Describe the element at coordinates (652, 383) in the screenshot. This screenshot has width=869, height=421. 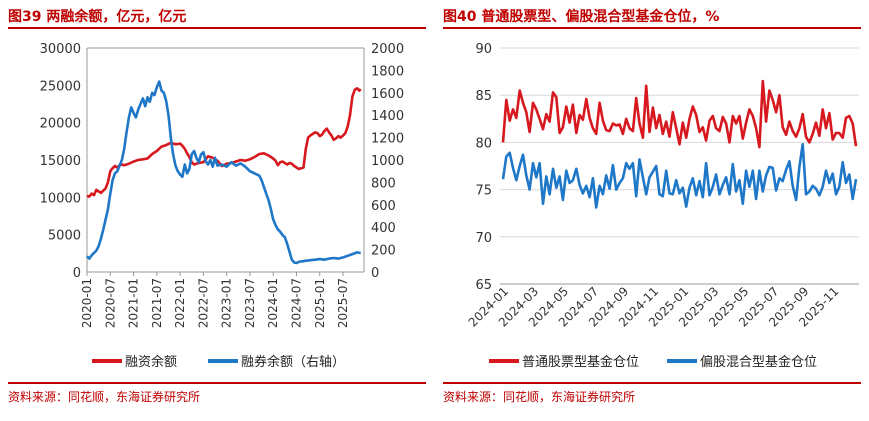
I see `right-source-rule` at that location.